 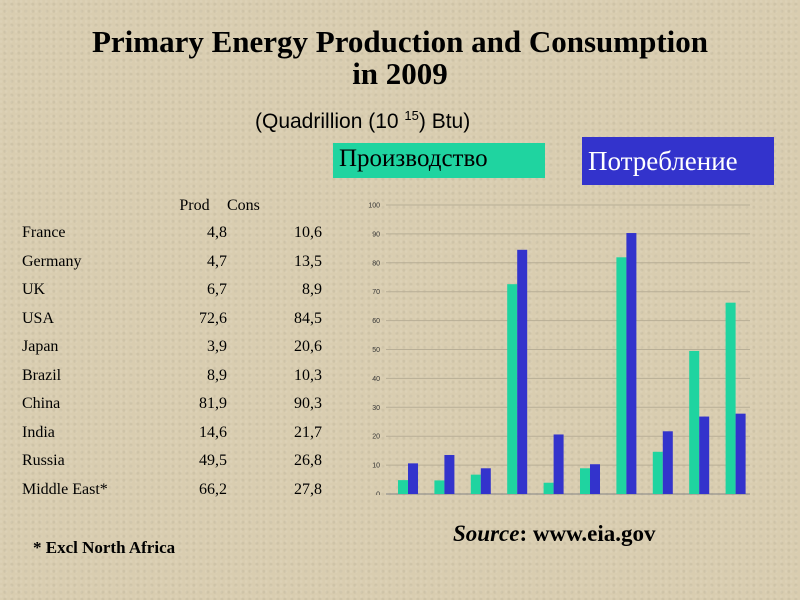 What do you see at coordinates (217, 290) in the screenshot?
I see `table-cell-prod: 6,7` at bounding box center [217, 290].